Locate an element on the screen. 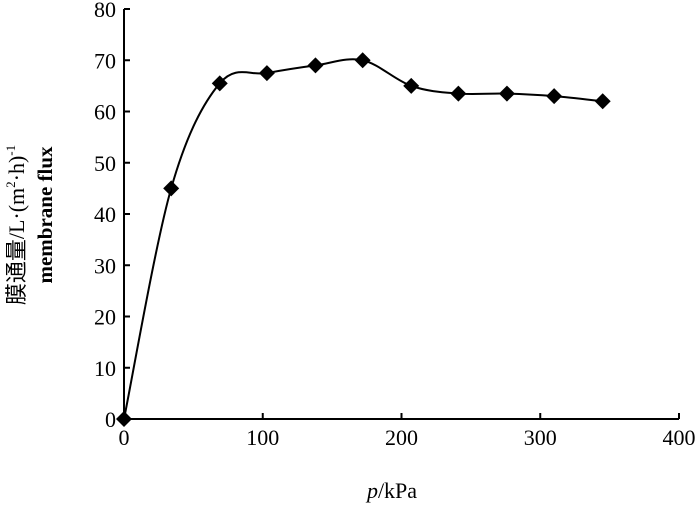  y-tick-label: 40 is located at coordinates (105, 214).